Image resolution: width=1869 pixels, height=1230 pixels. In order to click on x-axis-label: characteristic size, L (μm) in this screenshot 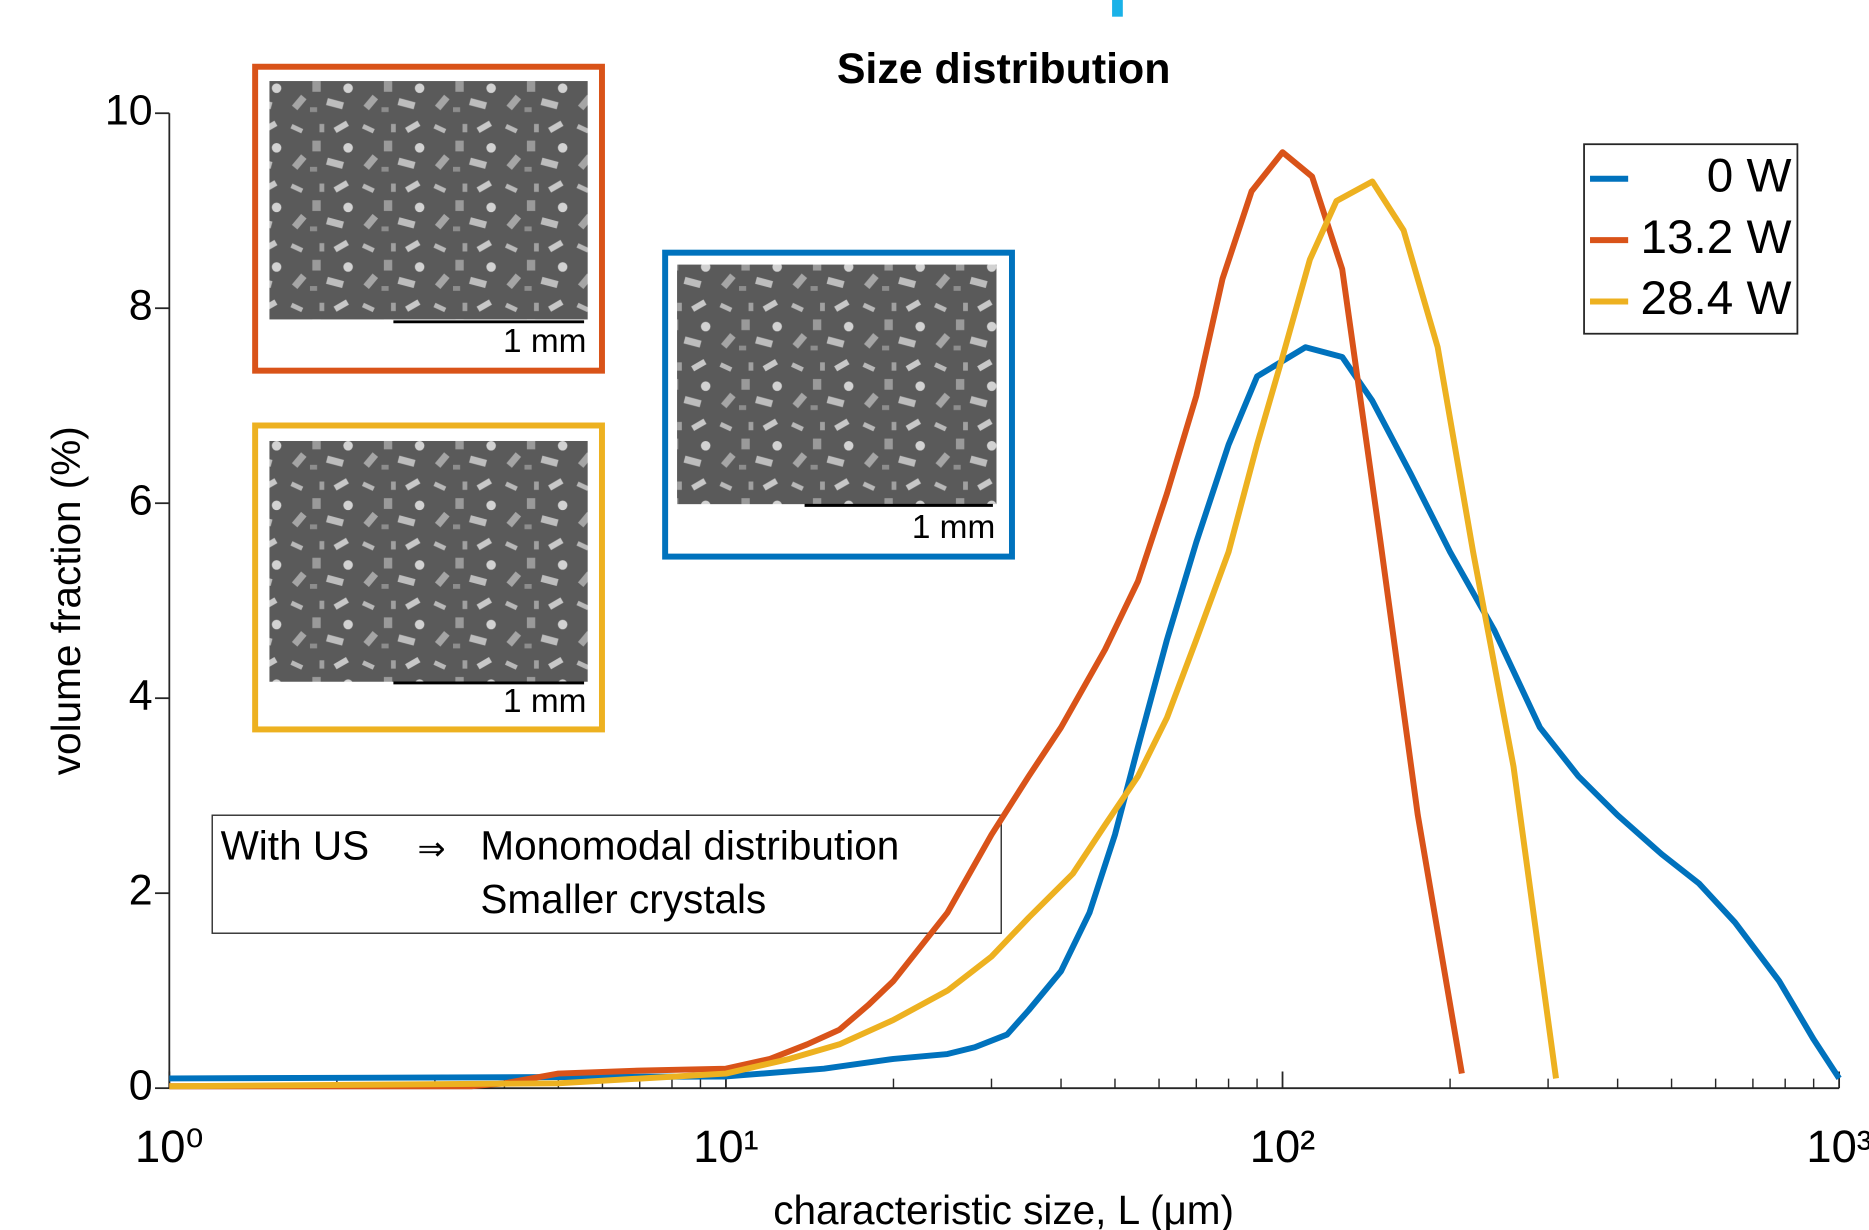, I will do `click(1003, 1208)`.